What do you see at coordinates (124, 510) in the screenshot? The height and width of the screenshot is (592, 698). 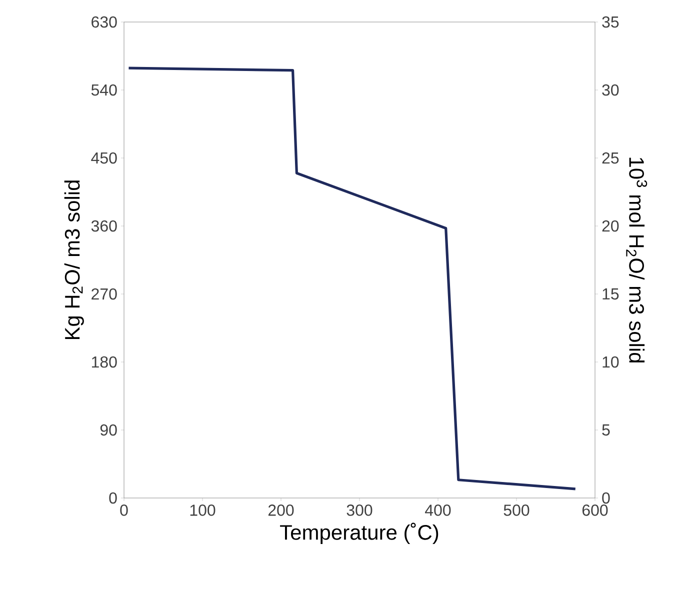 I see `x-tick-label: 0` at bounding box center [124, 510].